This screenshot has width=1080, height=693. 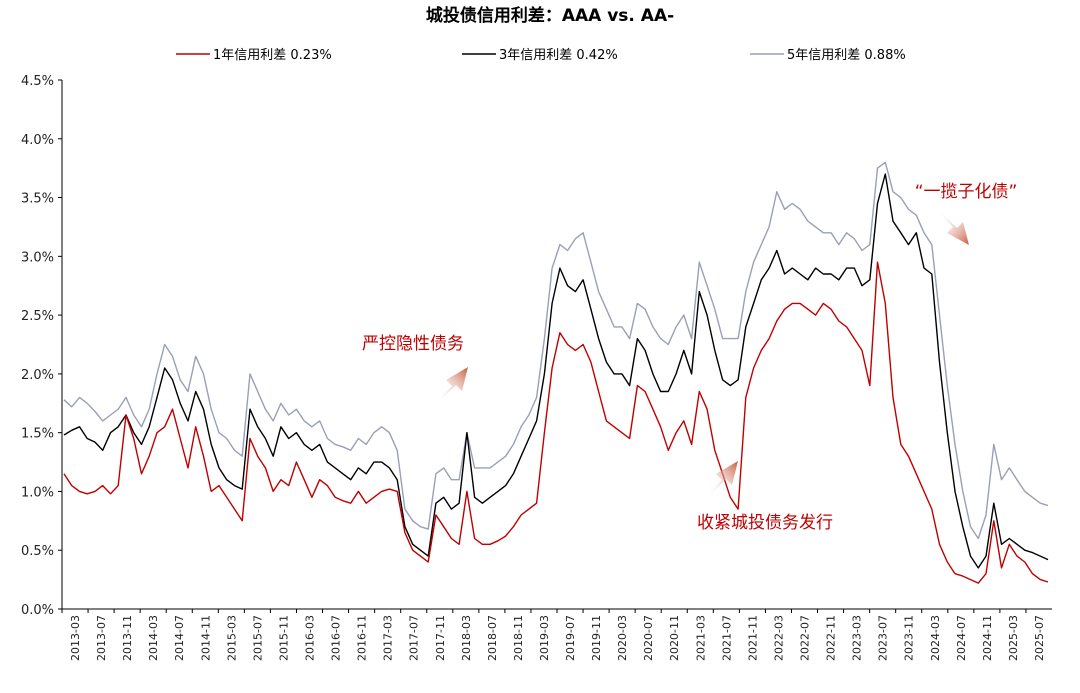 What do you see at coordinates (362, 638) in the screenshot?
I see `x-tick-label: 2016-11` at bounding box center [362, 638].